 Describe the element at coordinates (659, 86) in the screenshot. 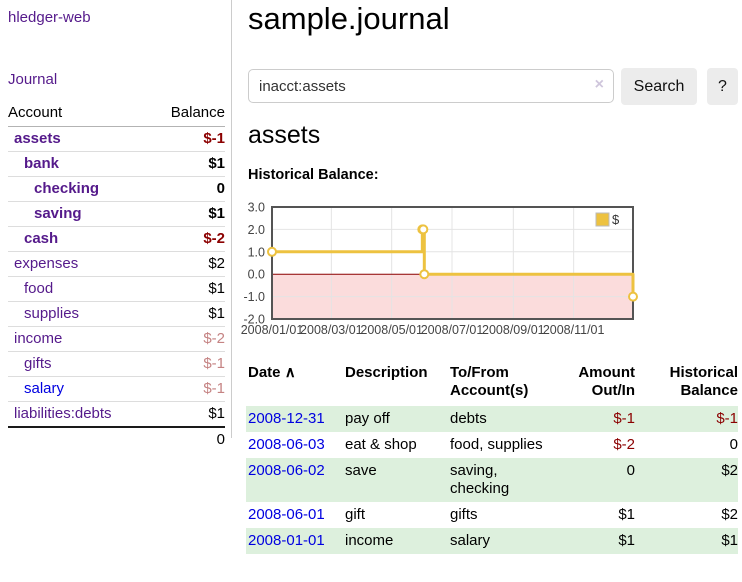

I see `search-button: Search` at that location.